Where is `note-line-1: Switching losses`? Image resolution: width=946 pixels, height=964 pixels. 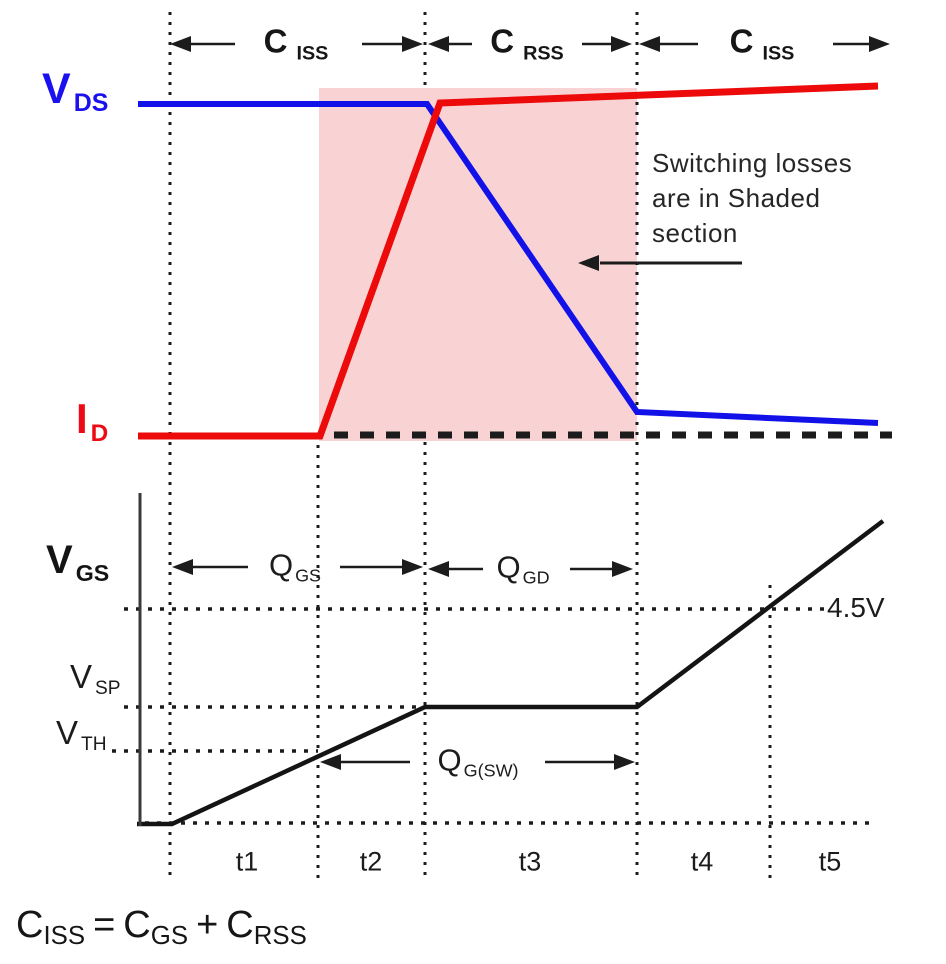 note-line-1: Switching losses is located at coordinates (752, 163).